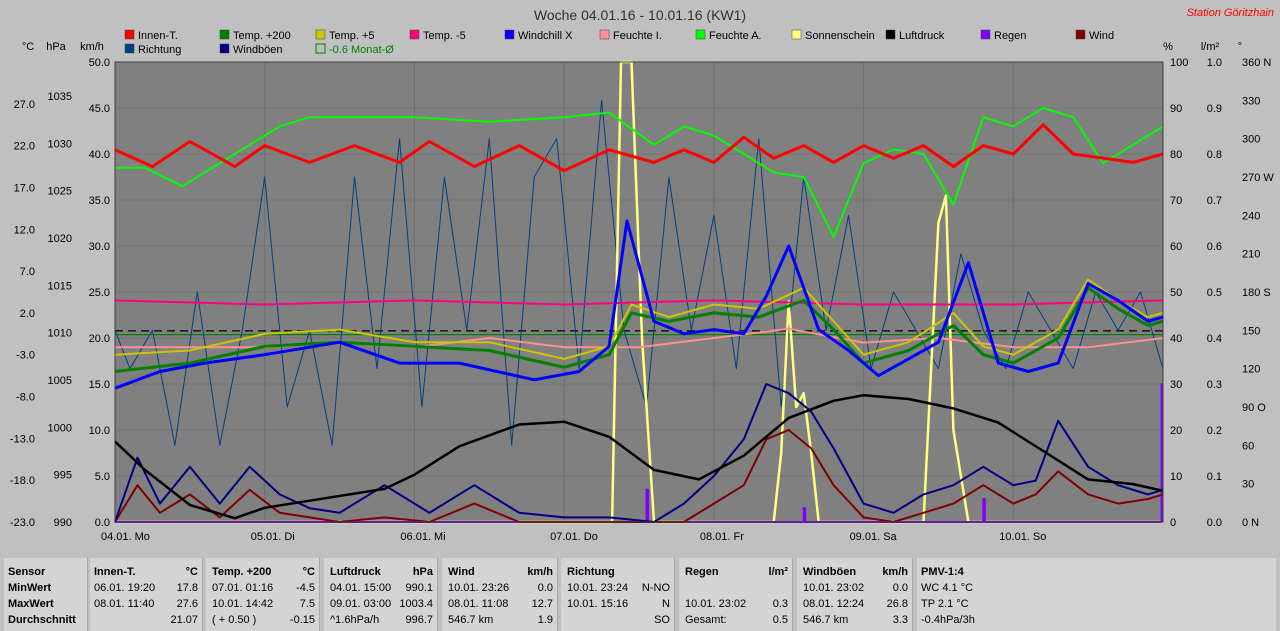  I want to click on boeen-head: Windböen, so click(830, 572).